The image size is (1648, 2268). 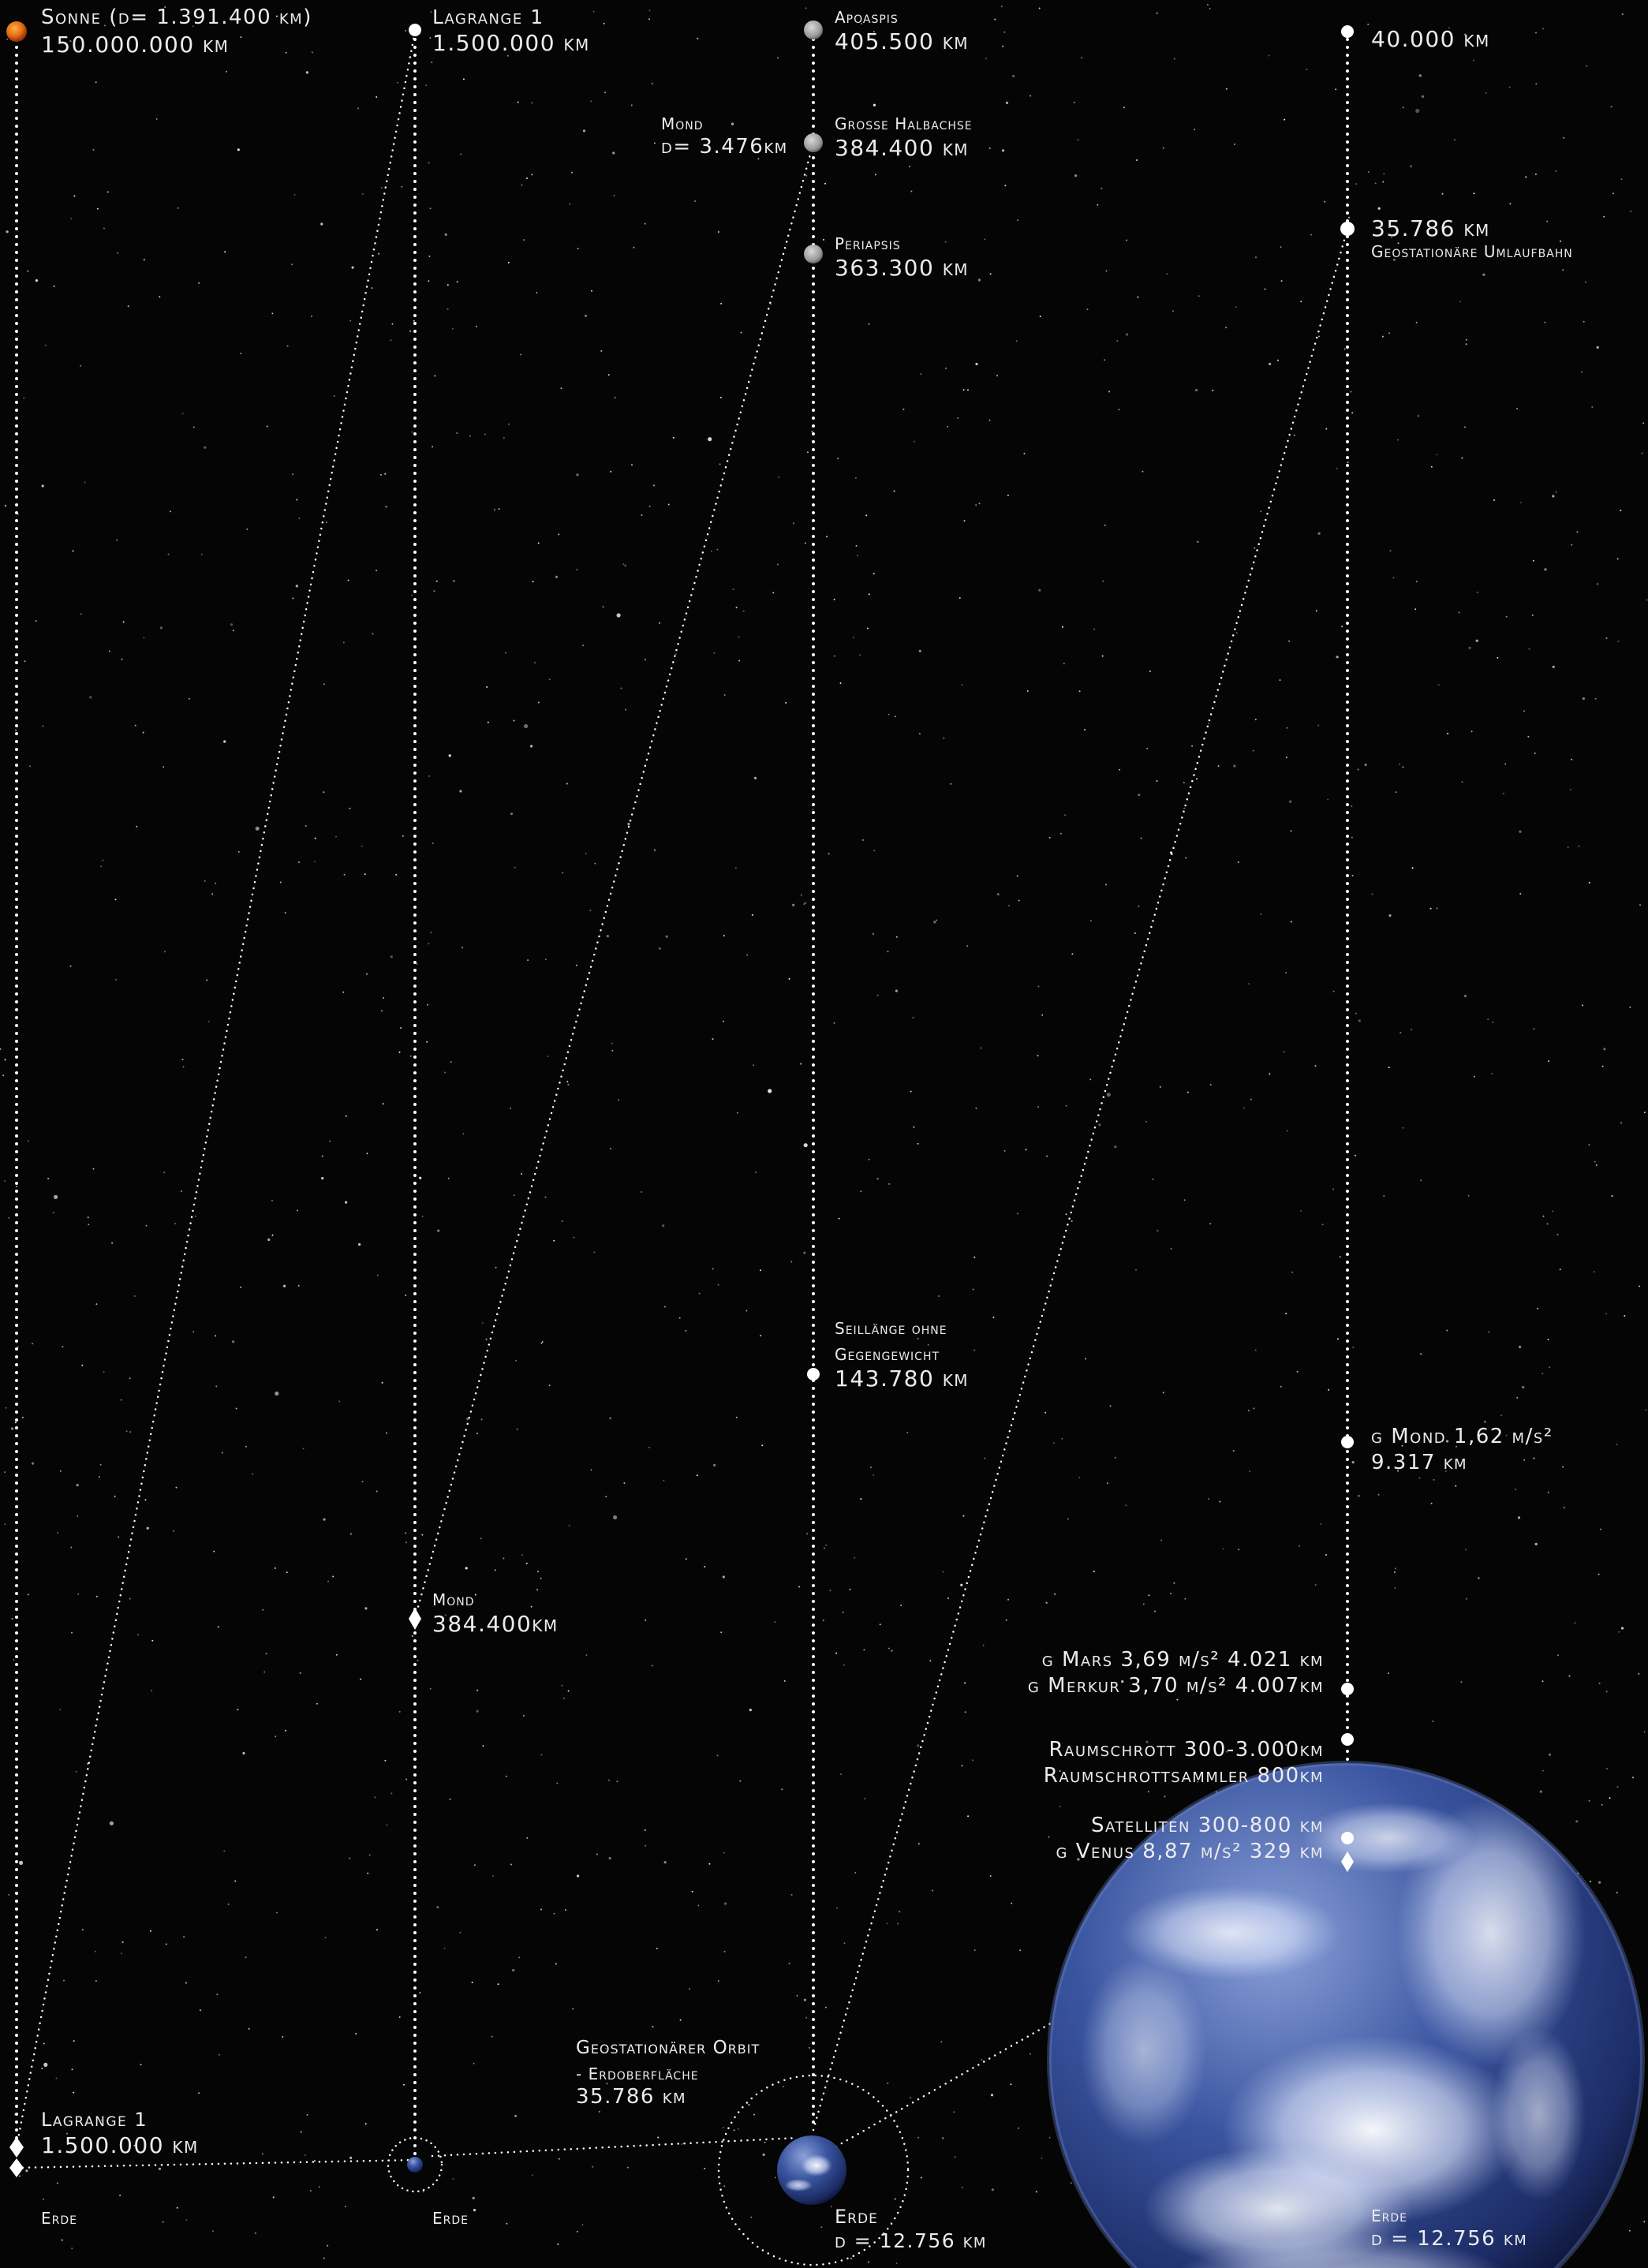 What do you see at coordinates (888, 1355) in the screenshot?
I see `rope-line2: Gegengewicht` at bounding box center [888, 1355].